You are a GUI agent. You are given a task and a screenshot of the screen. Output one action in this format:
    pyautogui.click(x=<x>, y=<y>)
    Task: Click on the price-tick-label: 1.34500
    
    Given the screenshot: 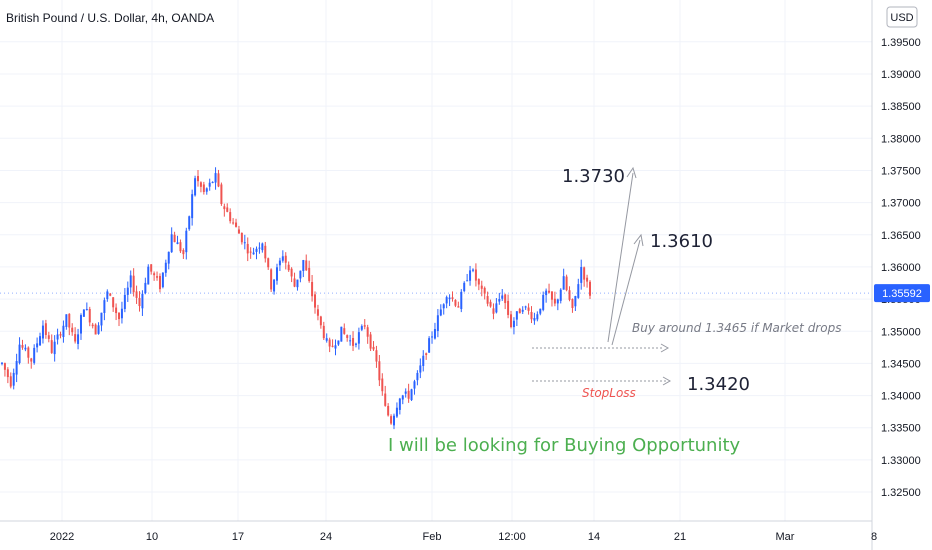 What is the action you would take?
    pyautogui.click(x=901, y=364)
    